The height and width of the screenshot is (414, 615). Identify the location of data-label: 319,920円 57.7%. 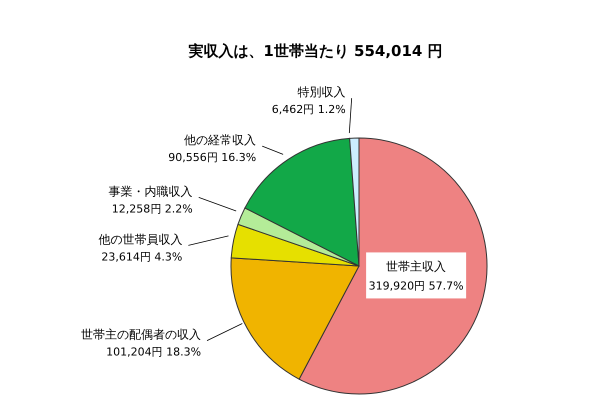
(416, 285).